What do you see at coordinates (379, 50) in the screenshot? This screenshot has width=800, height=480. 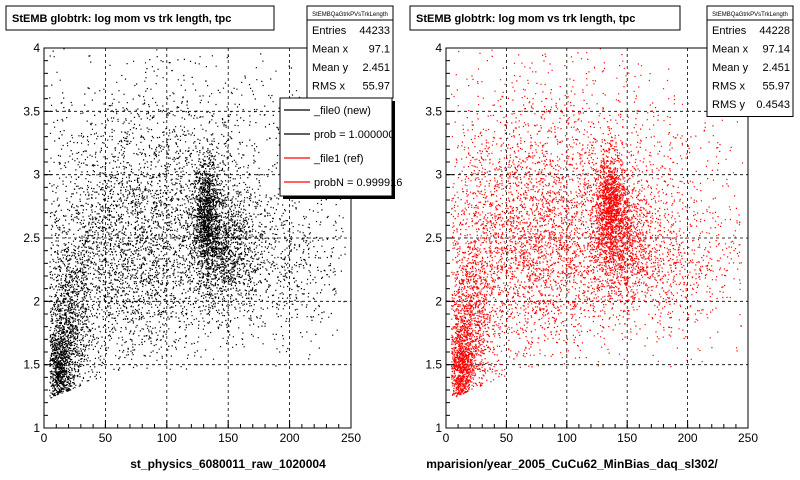 I see `stats-value: 97.1` at bounding box center [379, 50].